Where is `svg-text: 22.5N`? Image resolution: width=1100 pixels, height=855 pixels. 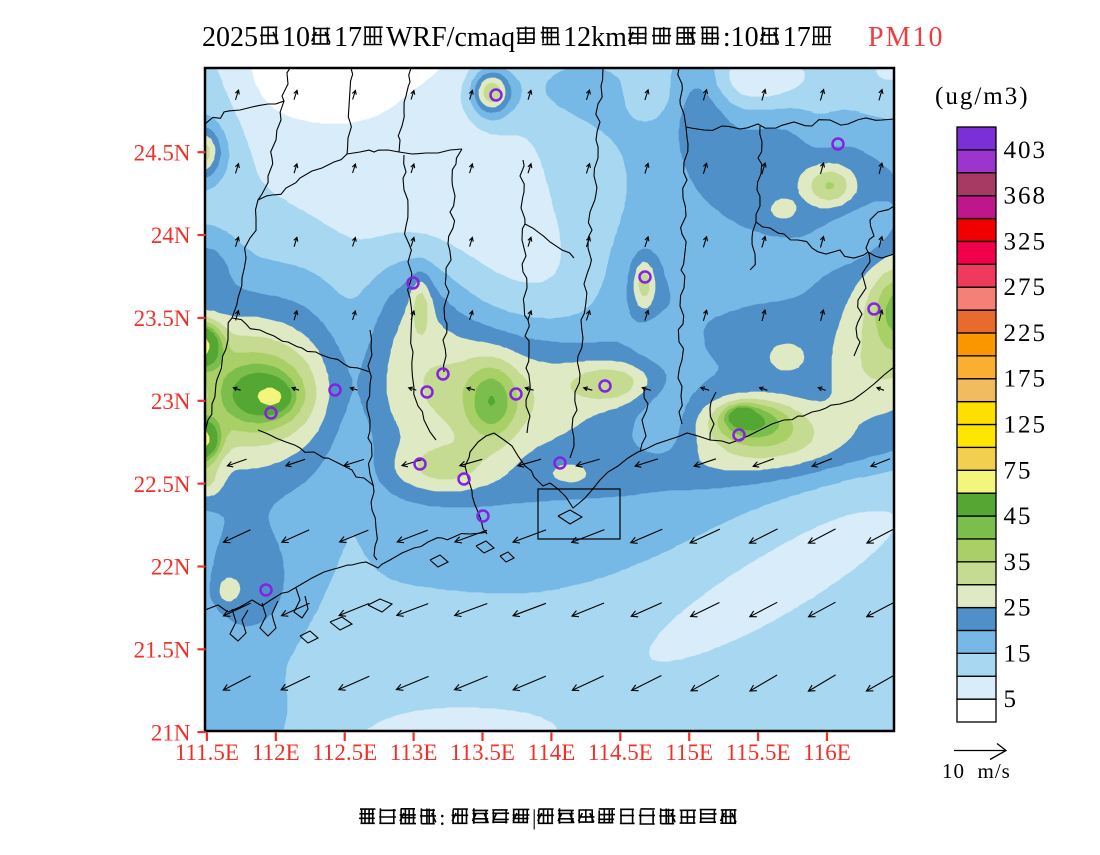
svg-text: 22.5N is located at coordinates (162, 484).